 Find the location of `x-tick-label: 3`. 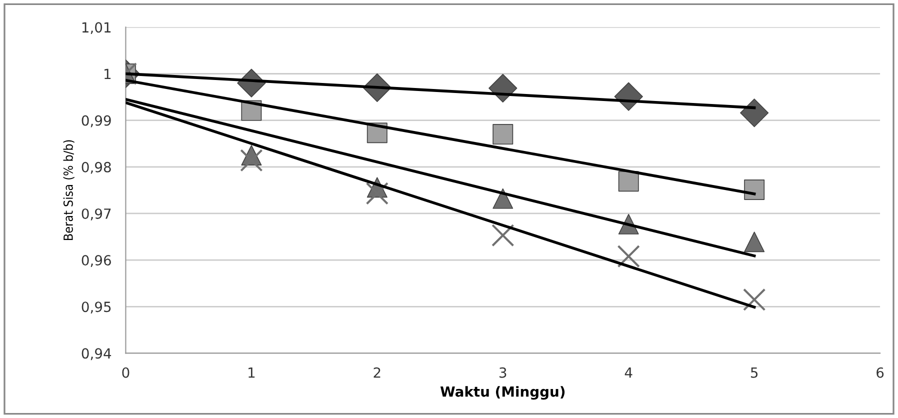

x-tick-label: 3 is located at coordinates (503, 372).